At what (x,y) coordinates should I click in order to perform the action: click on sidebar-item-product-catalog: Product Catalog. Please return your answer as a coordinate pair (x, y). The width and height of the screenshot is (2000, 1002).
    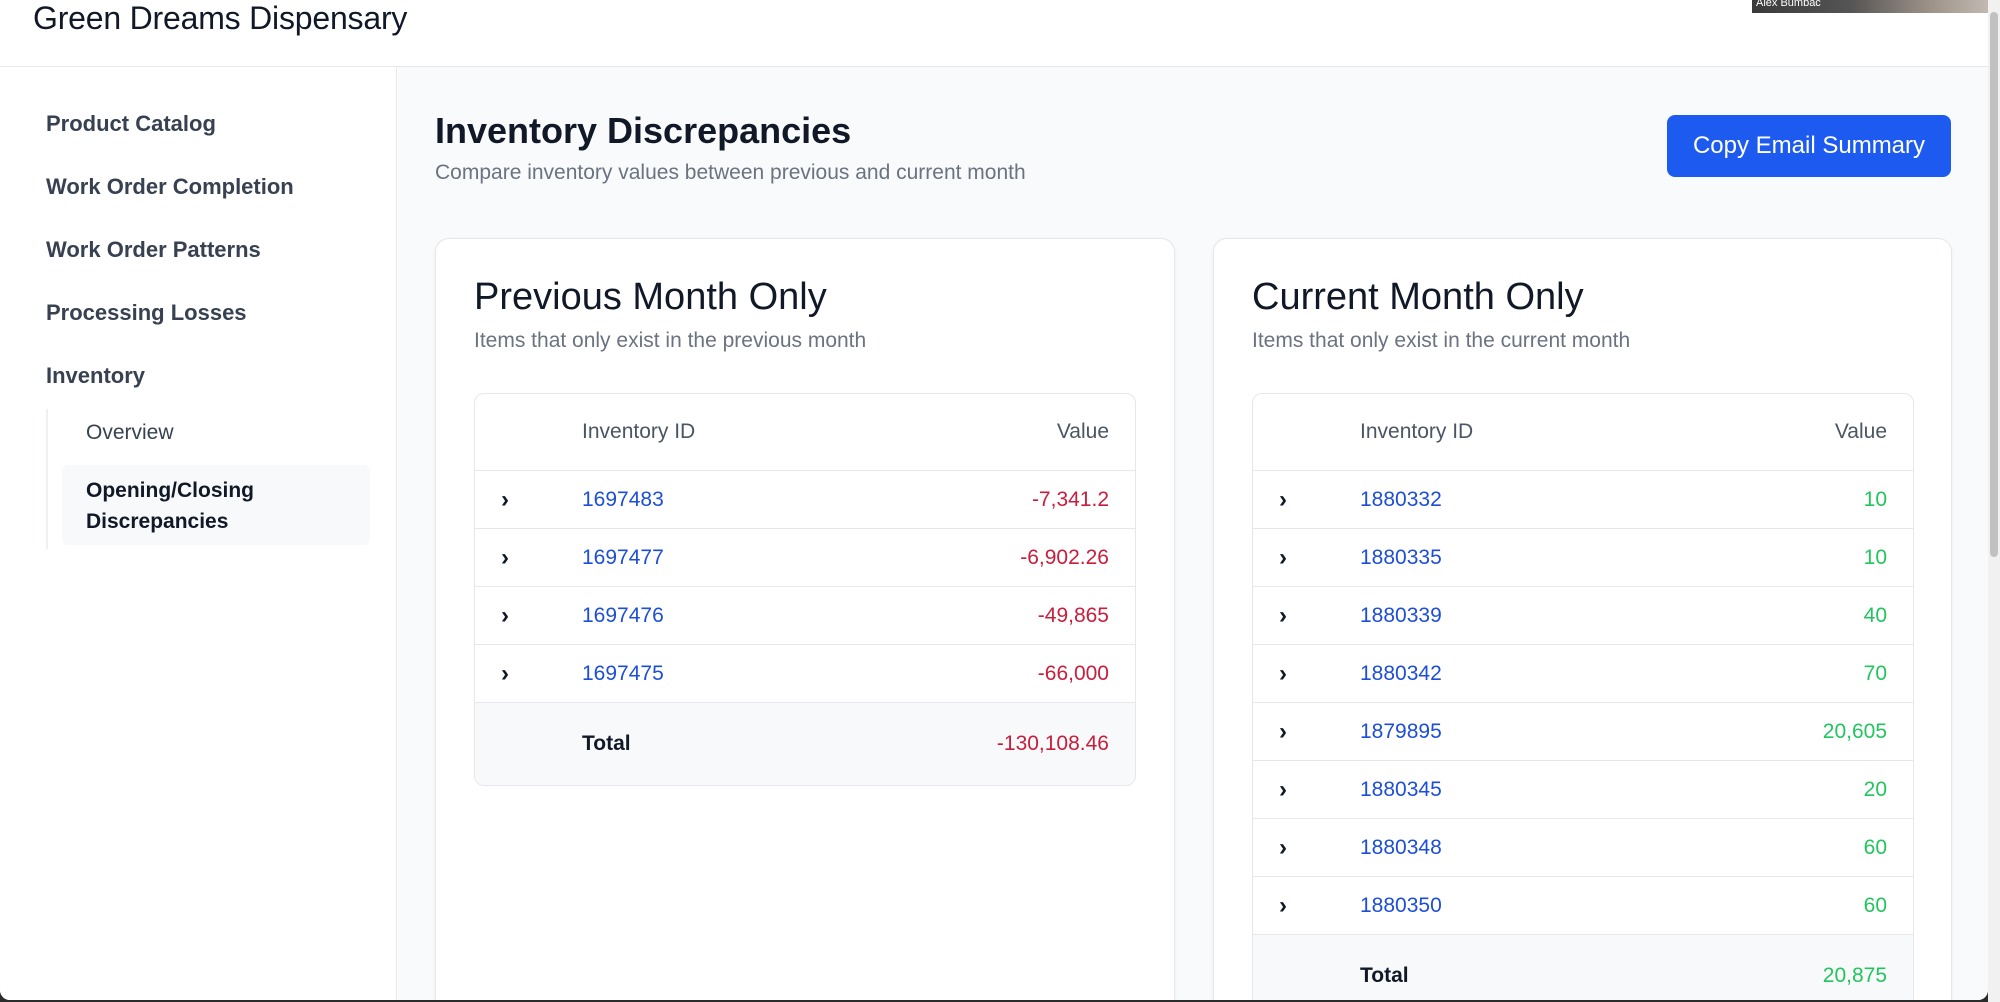
    Looking at the image, I should click on (131, 123).